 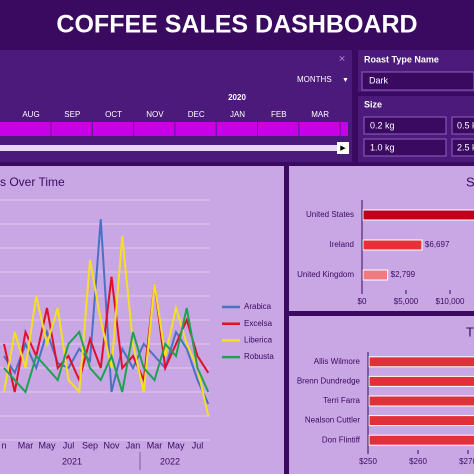 What do you see at coordinates (342, 244) in the screenshot?
I see `y-tick-label: Ireland` at bounding box center [342, 244].